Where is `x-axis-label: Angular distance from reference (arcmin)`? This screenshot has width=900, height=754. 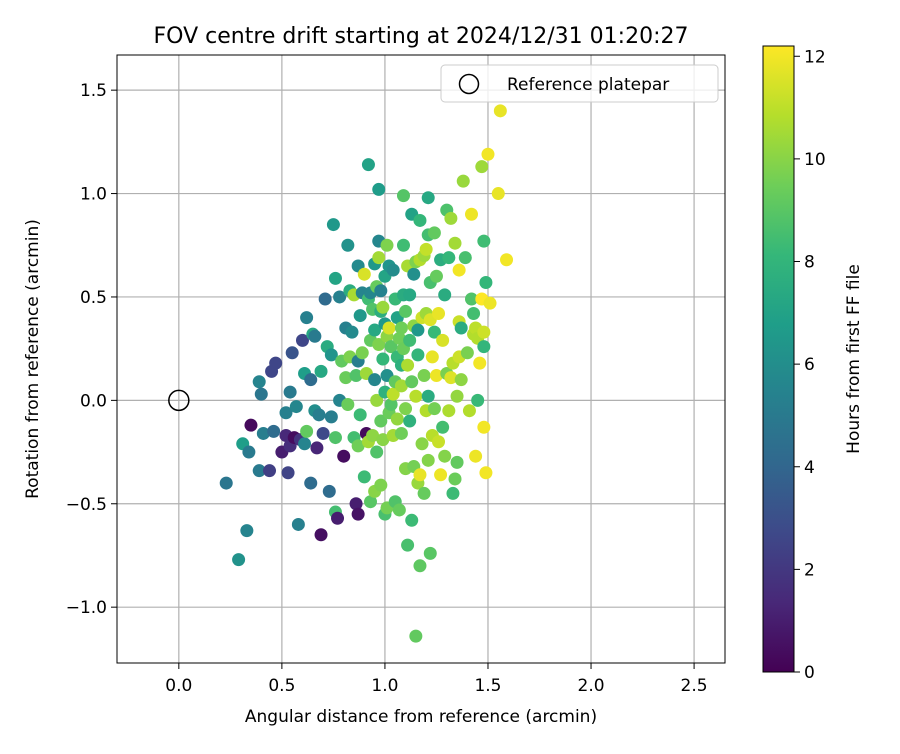
x-axis-label: Angular distance from reference (arcmin) is located at coordinates (421, 717).